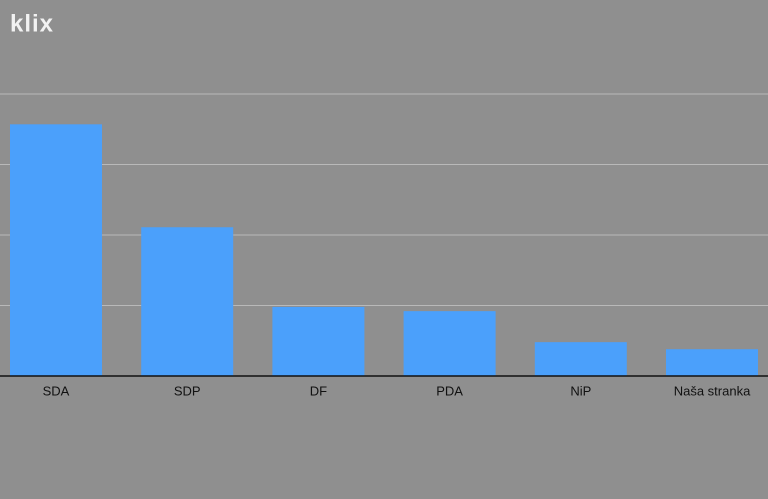 Image resolution: width=768 pixels, height=499 pixels. What do you see at coordinates (712, 390) in the screenshot?
I see `x-tick-label: Naša stranka` at bounding box center [712, 390].